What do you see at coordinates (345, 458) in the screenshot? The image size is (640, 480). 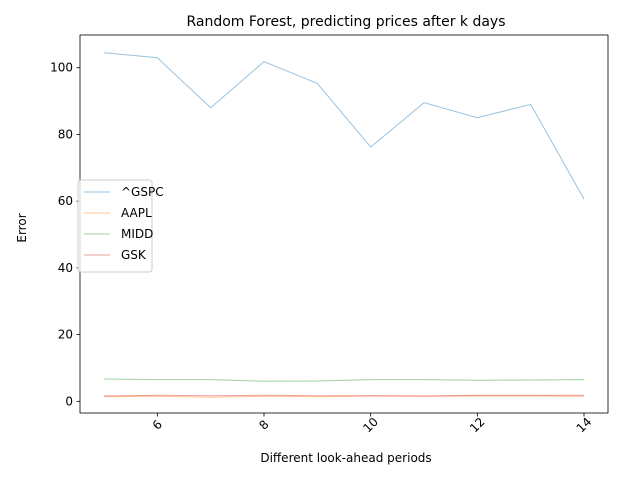 I see `x-axis-label: Different look-ahead periods` at bounding box center [345, 458].